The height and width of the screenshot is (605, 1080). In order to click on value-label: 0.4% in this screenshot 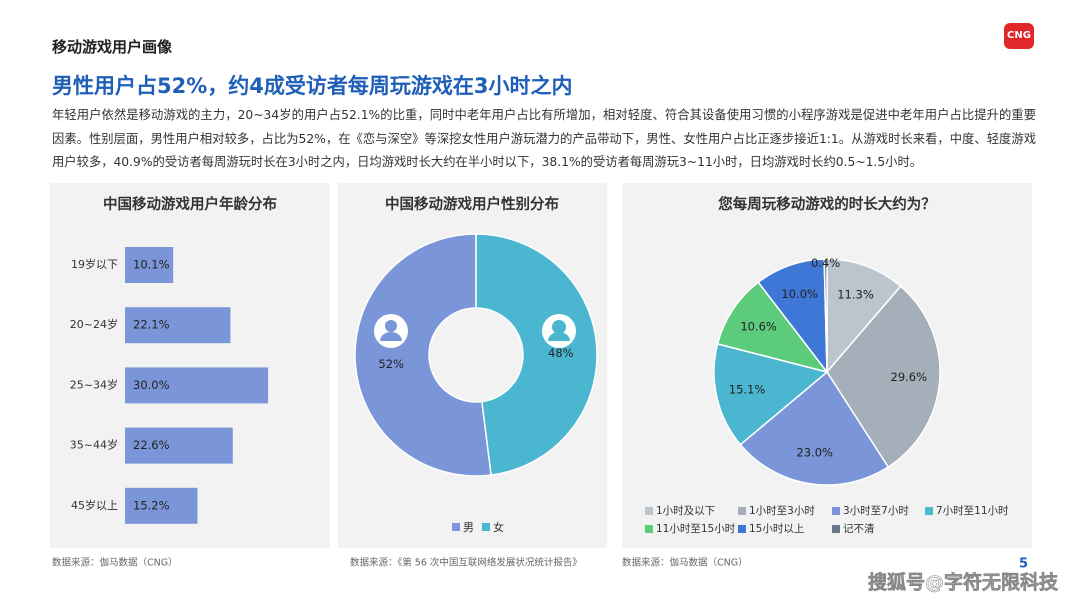, I will do `click(825, 263)`.